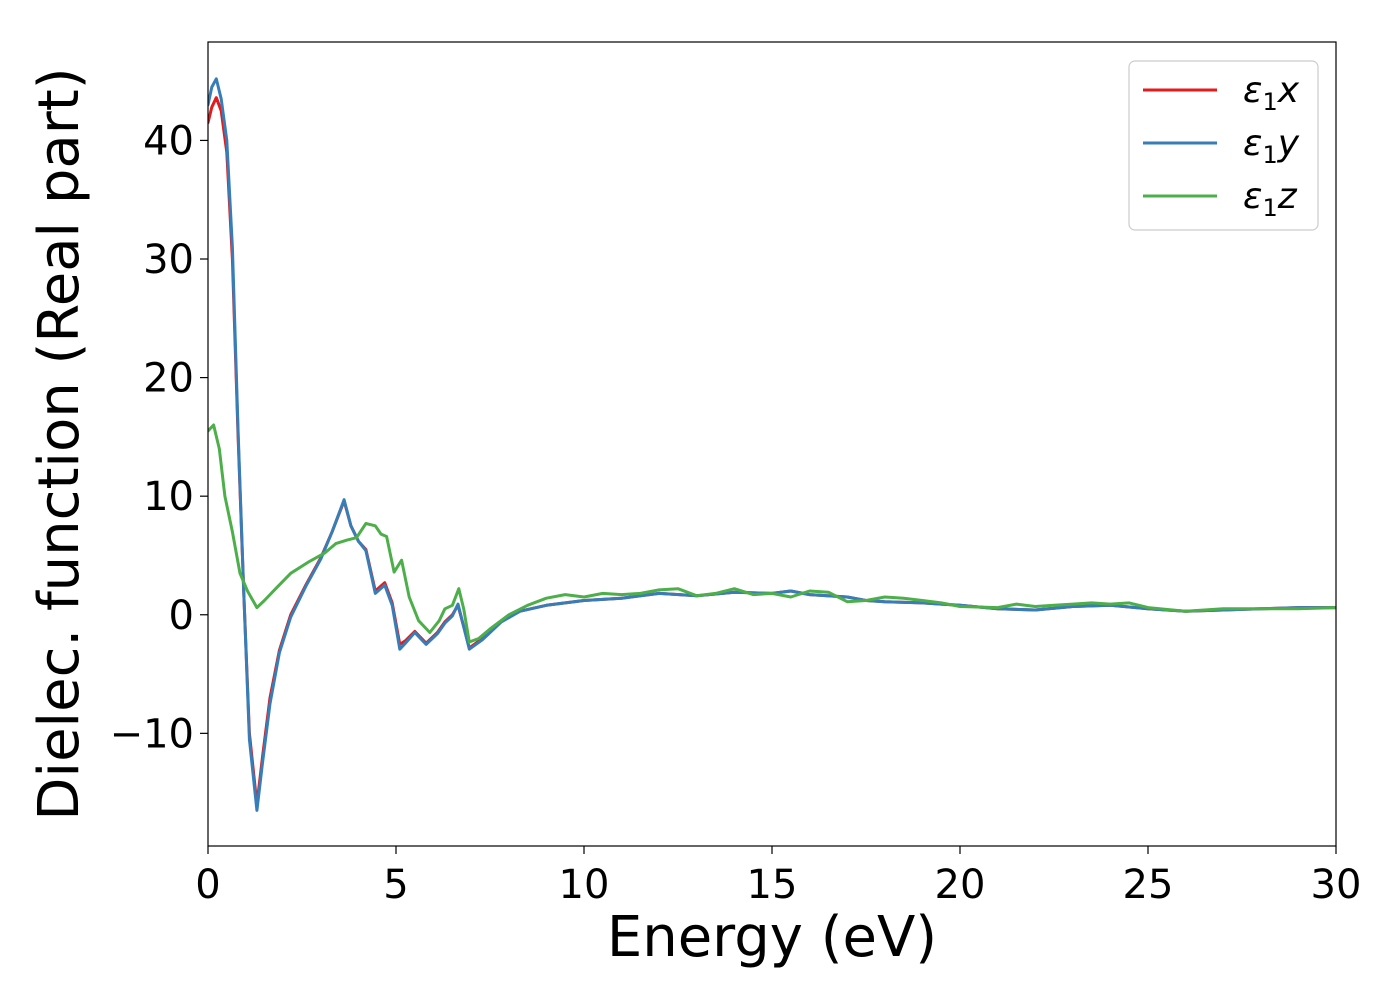  What do you see at coordinates (960, 885) in the screenshot?
I see `x-tick-label: 20` at bounding box center [960, 885].